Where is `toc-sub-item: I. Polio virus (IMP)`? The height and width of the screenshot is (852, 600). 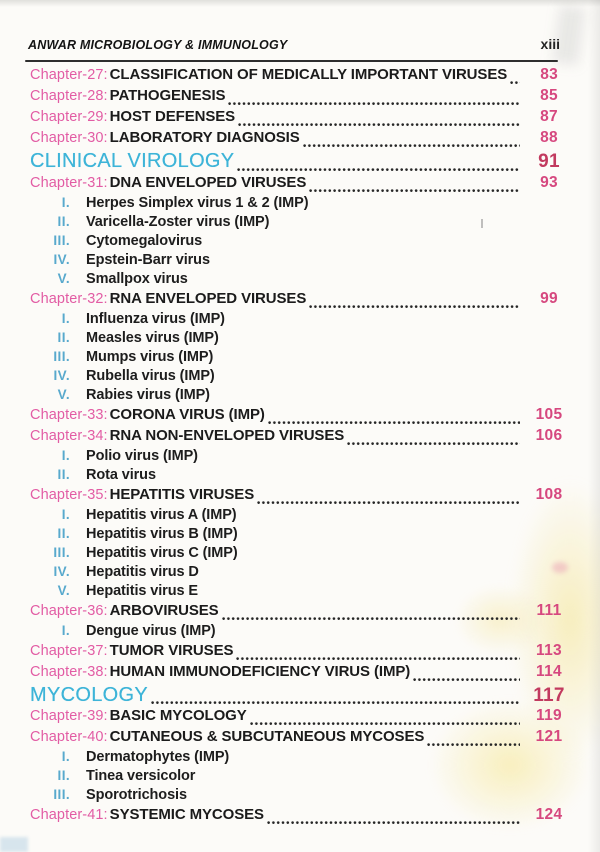 toc-sub-item: I. Polio virus (IMP) is located at coordinates (300, 457).